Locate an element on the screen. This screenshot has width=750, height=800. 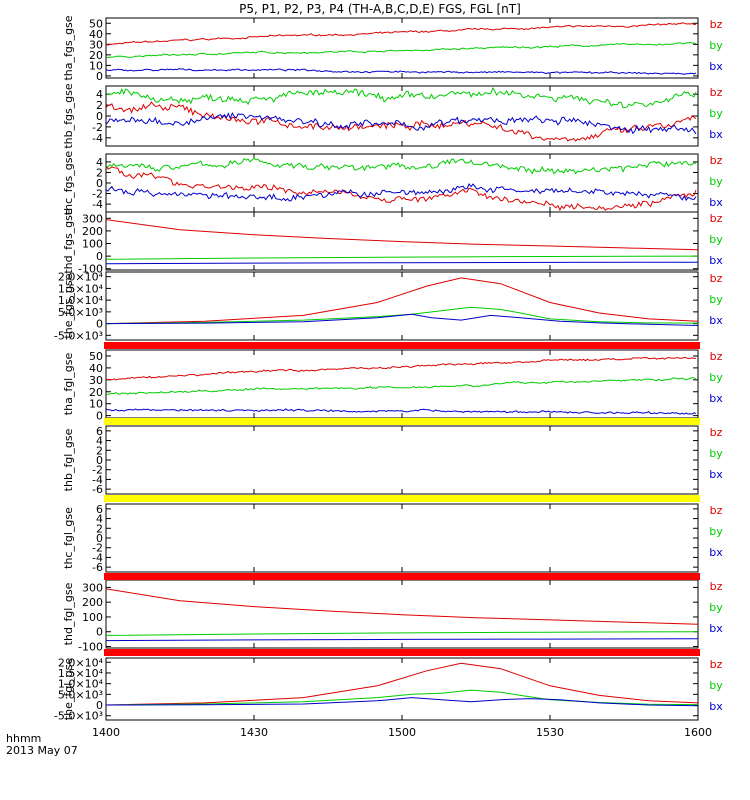
y-tick-label: -6 is located at coordinates (97, 567).